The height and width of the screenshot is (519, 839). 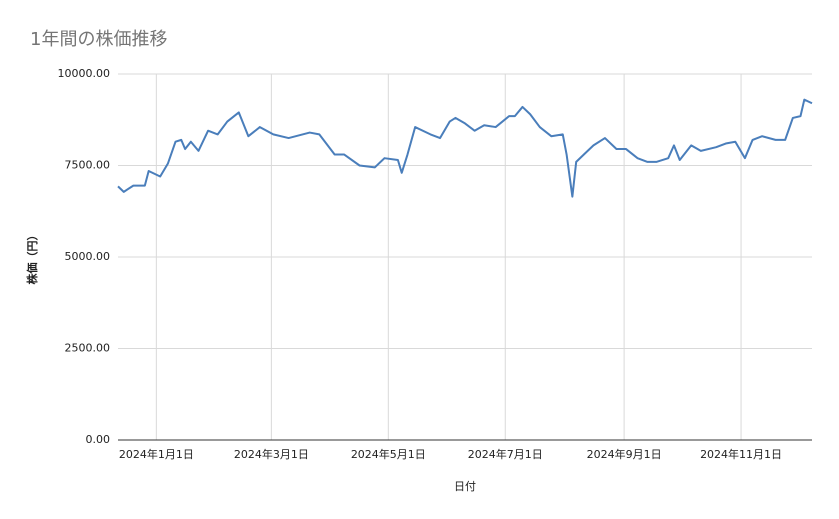 I want to click on x-axis-label: 日付, so click(x=465, y=486).